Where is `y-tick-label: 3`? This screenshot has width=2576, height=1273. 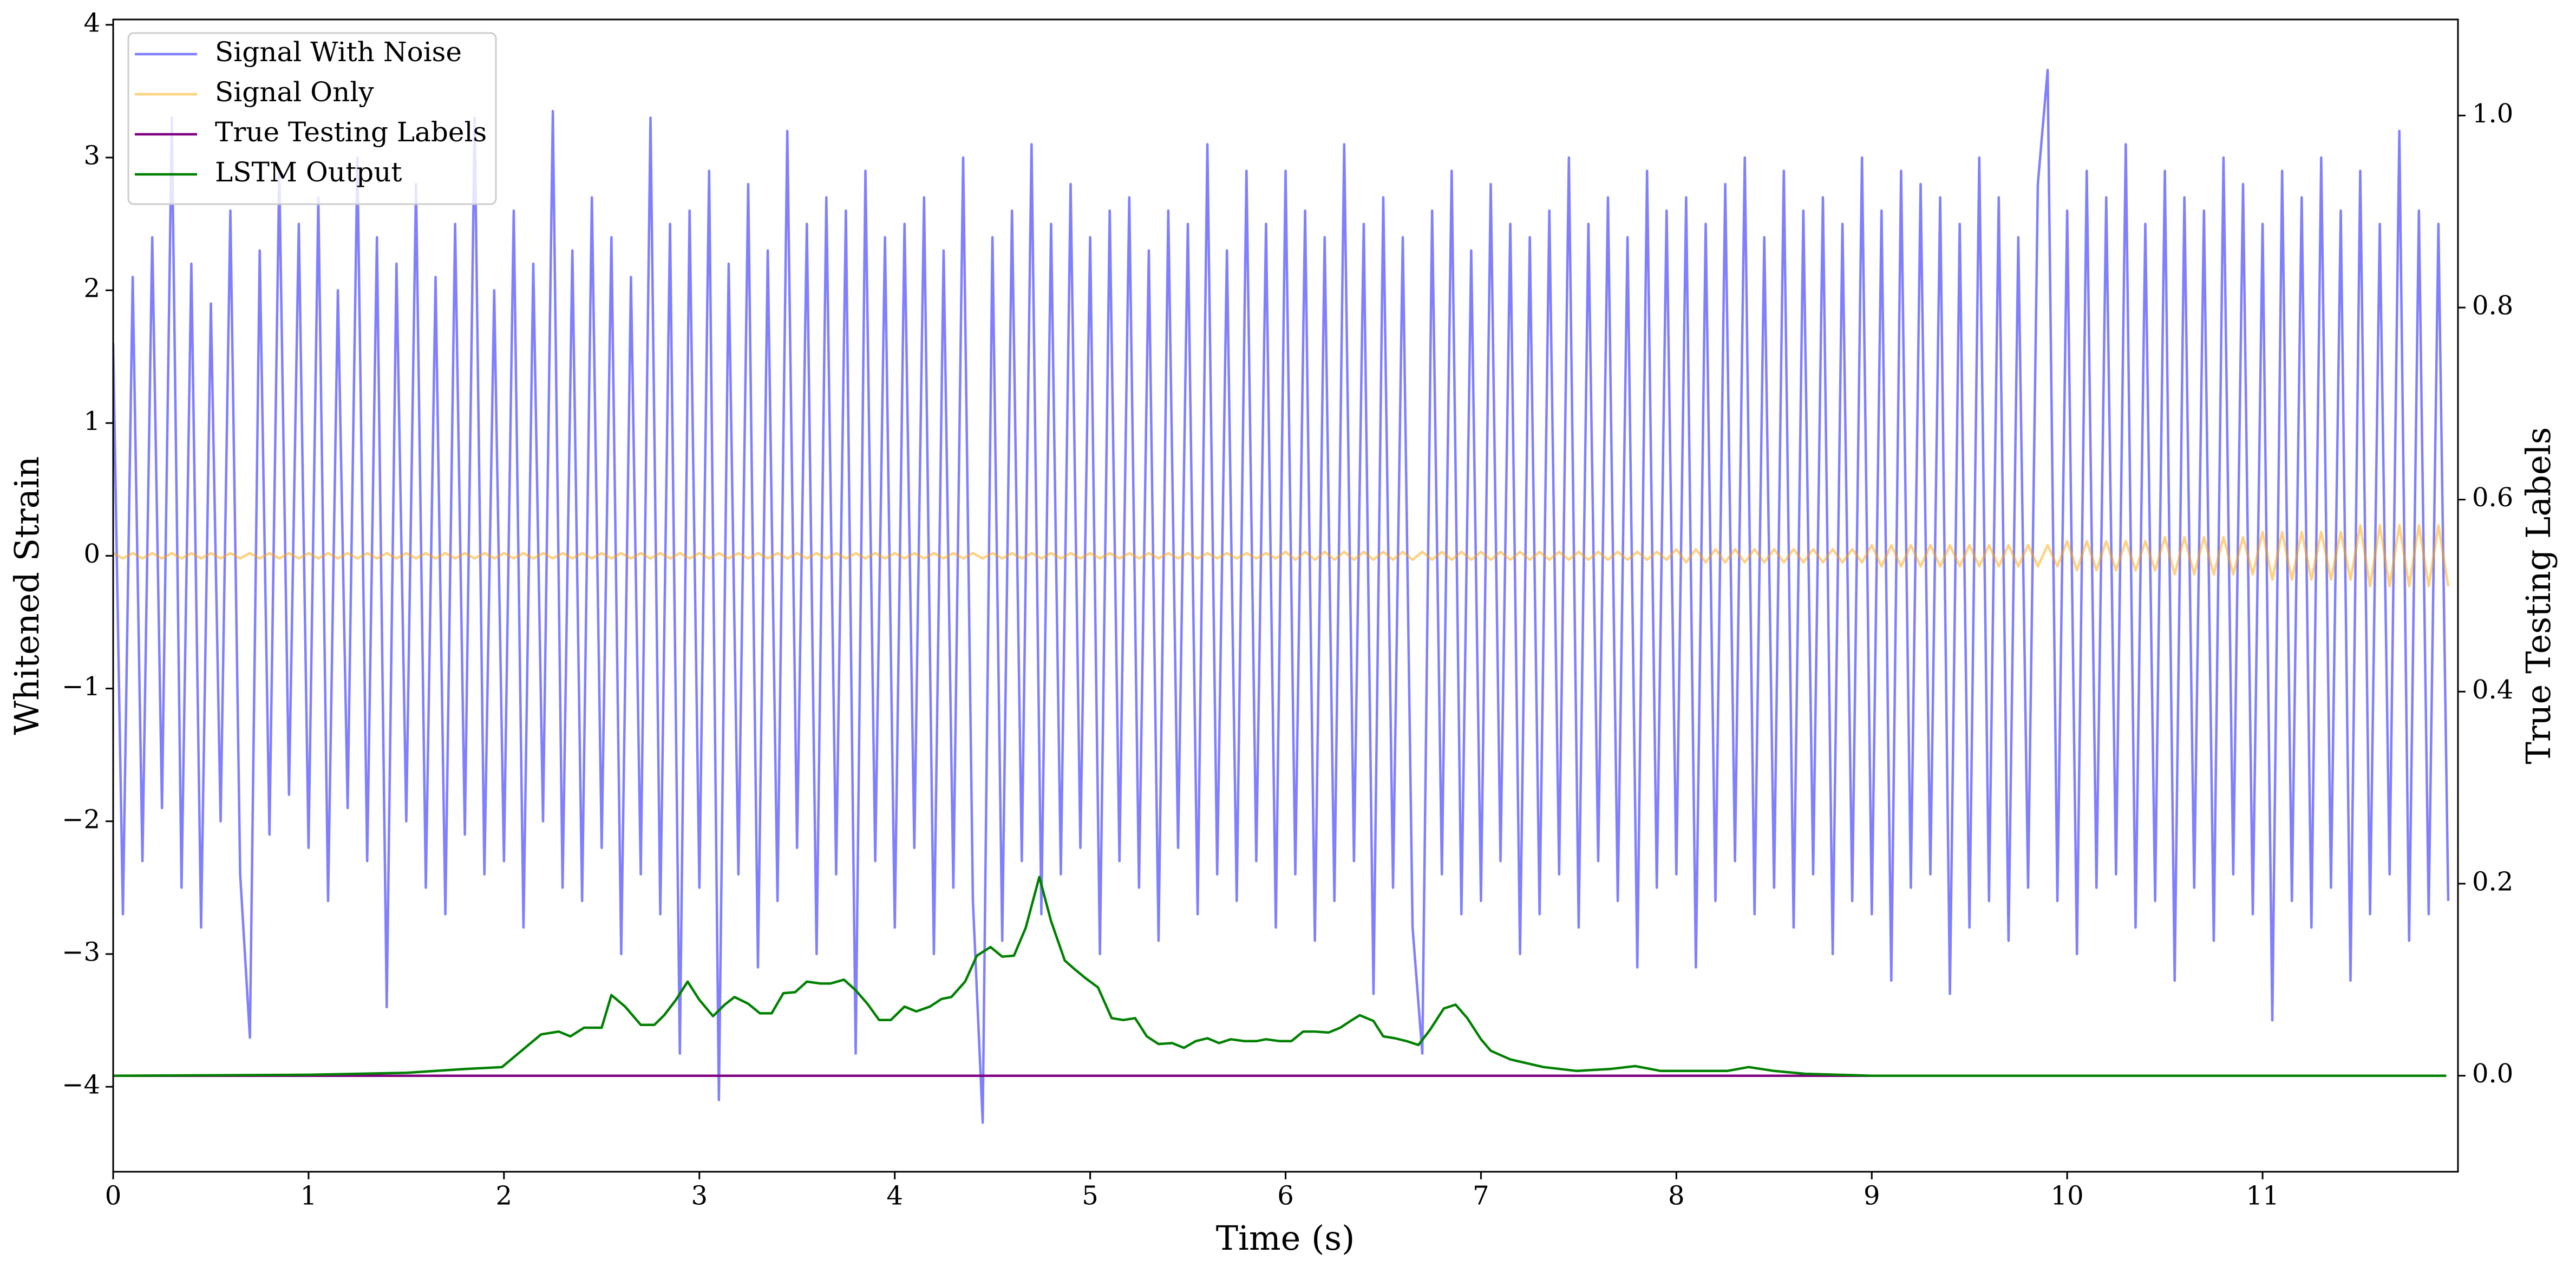
y-tick-label: 3 is located at coordinates (92, 156).